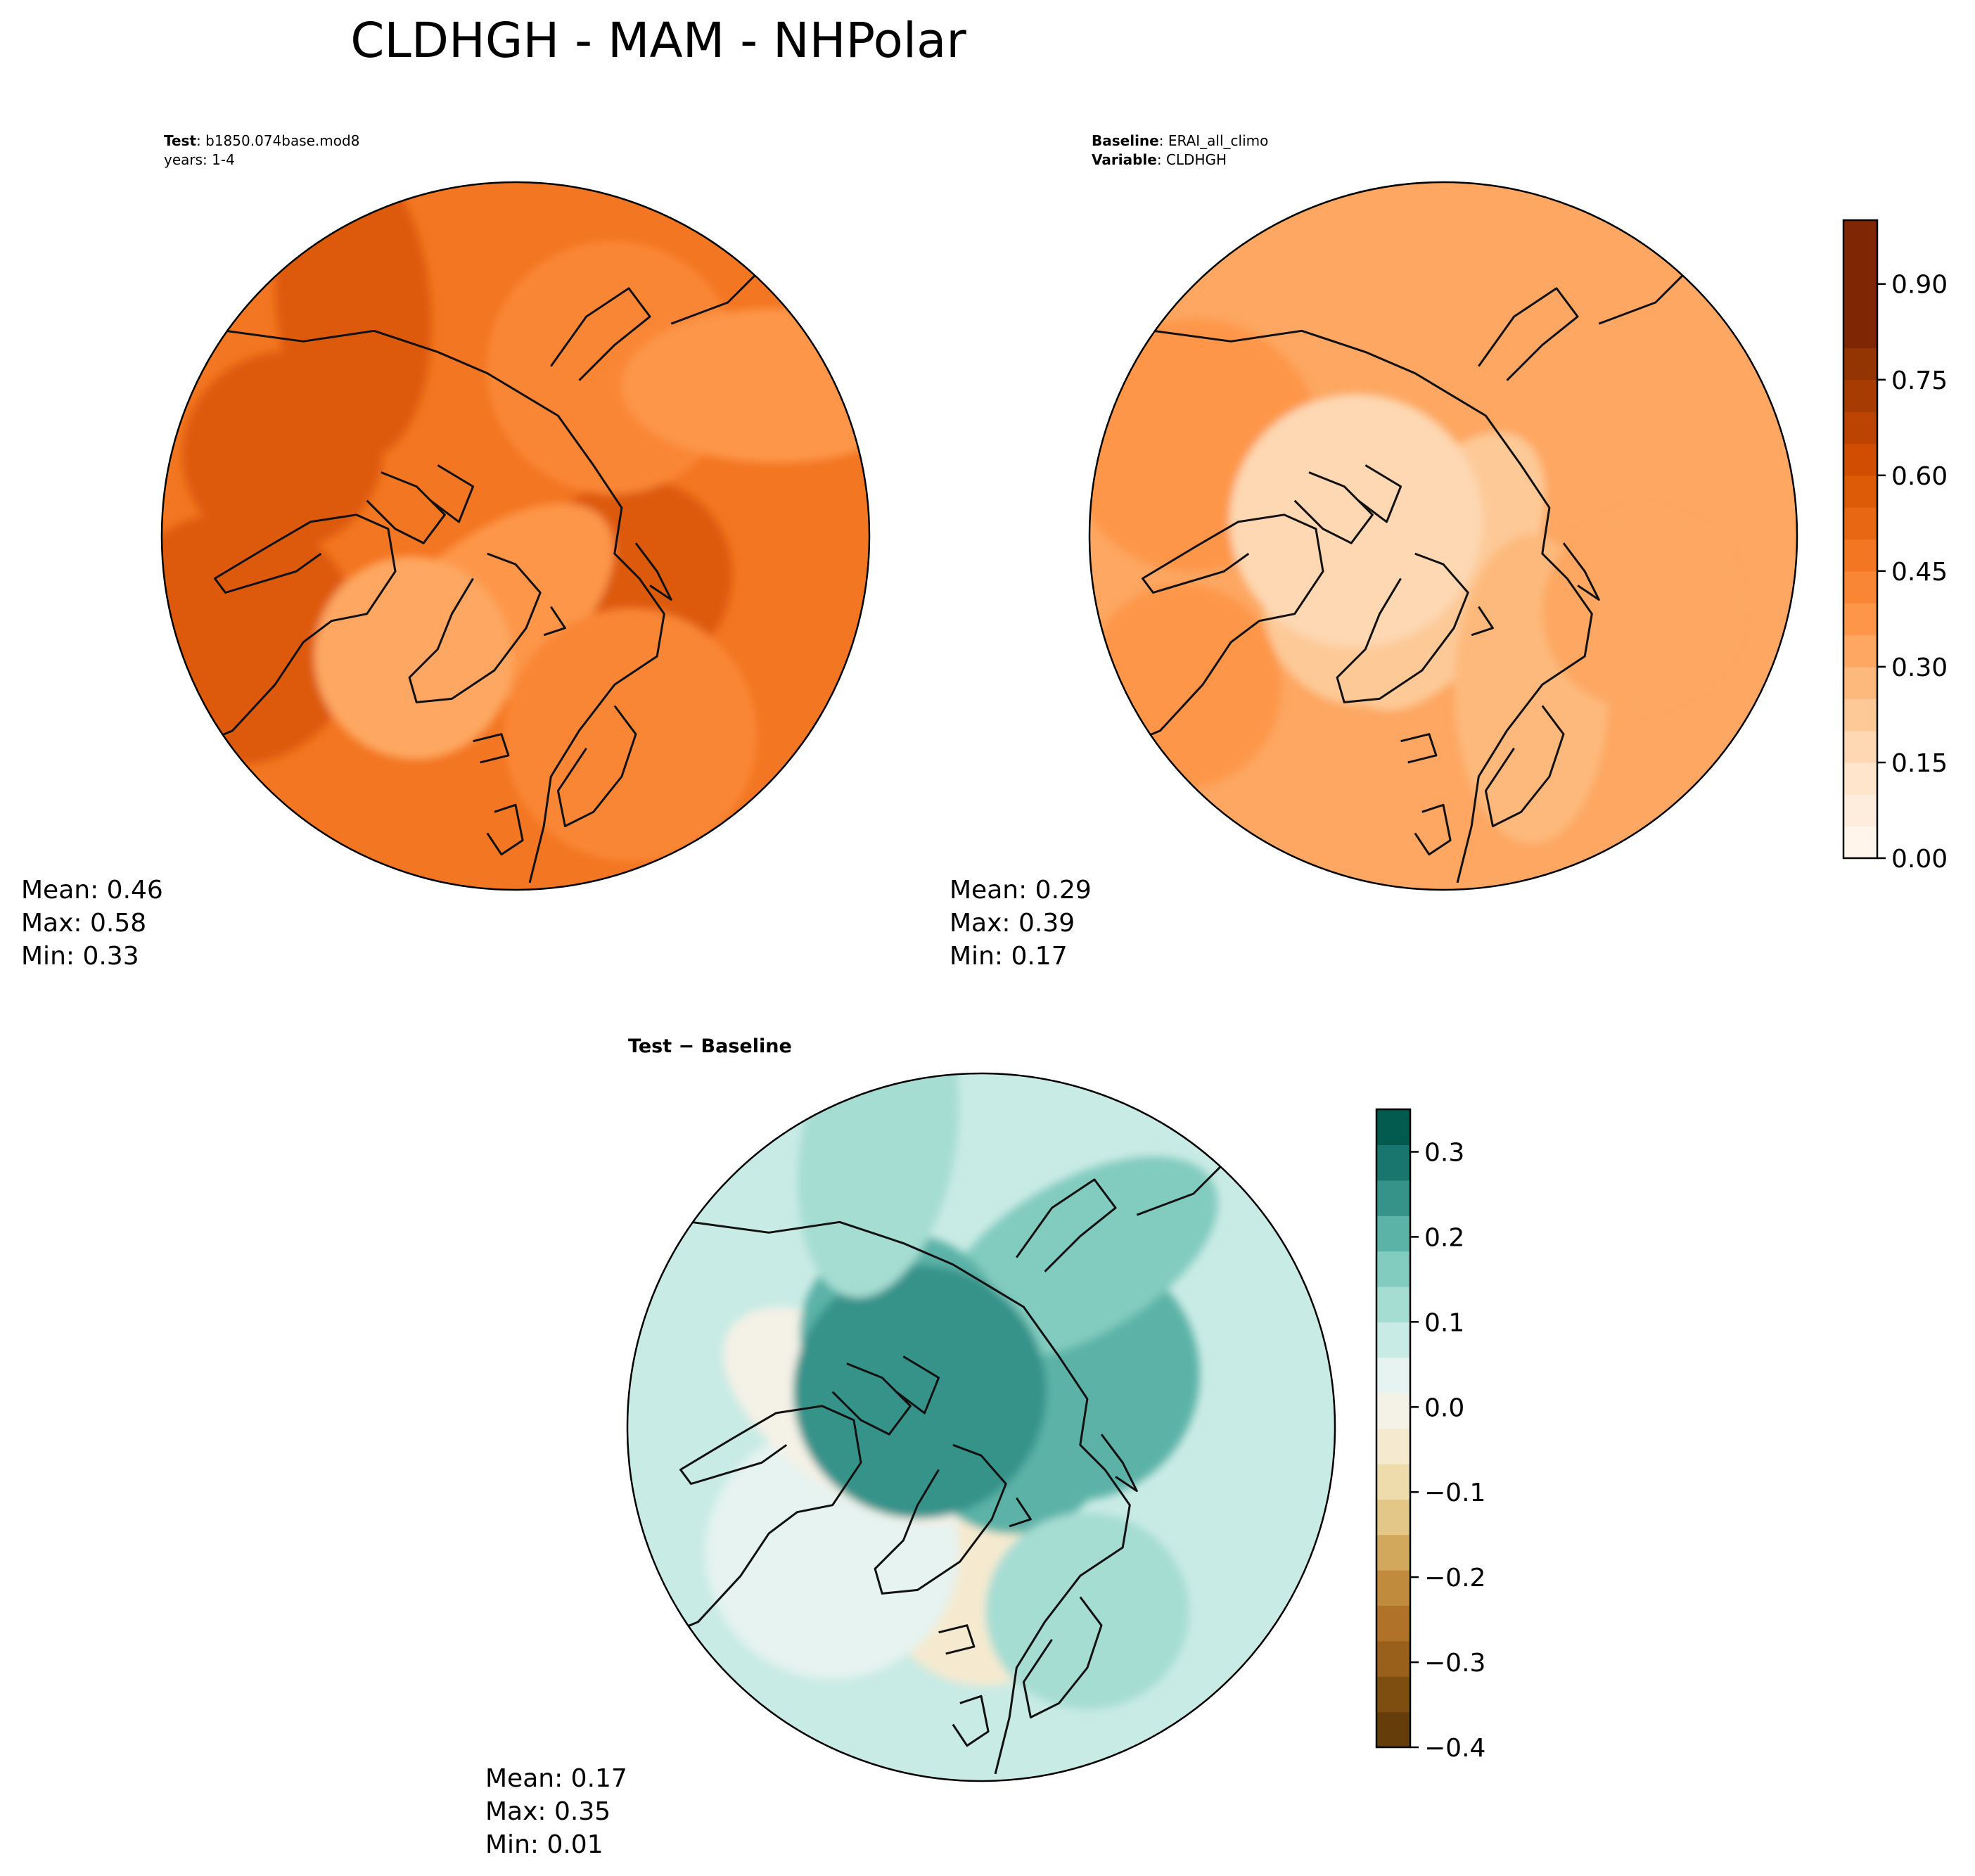  Describe the element at coordinates (92, 923) in the screenshot. I see `test-stats: Mean: 0.46 Max: 0.58 Min: 0.33` at that location.